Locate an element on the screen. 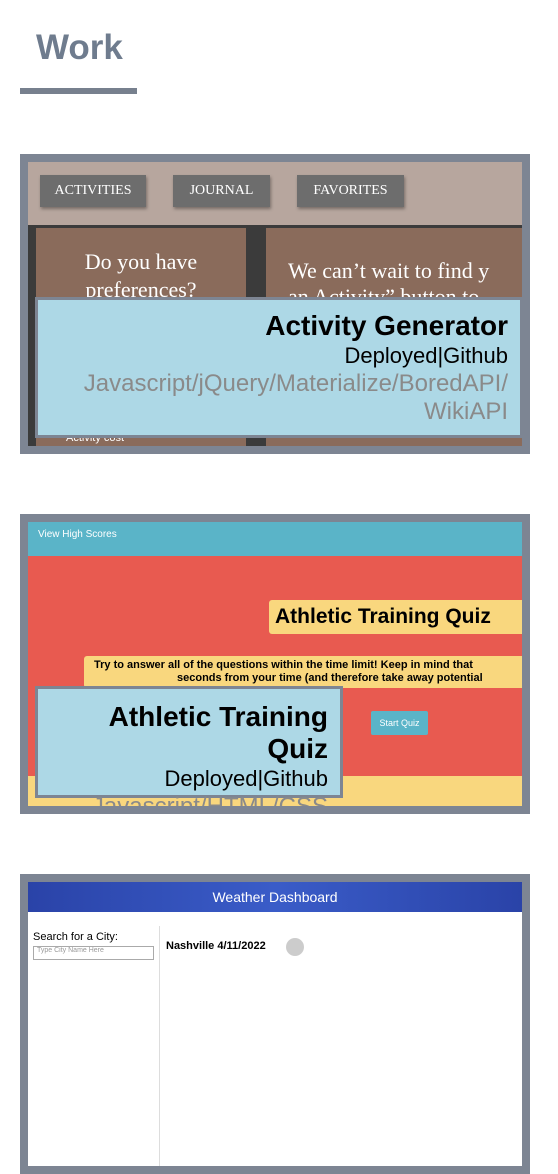 This screenshot has height=1174, width=558. tech-item: BoredAPI is located at coordinates (450, 383).